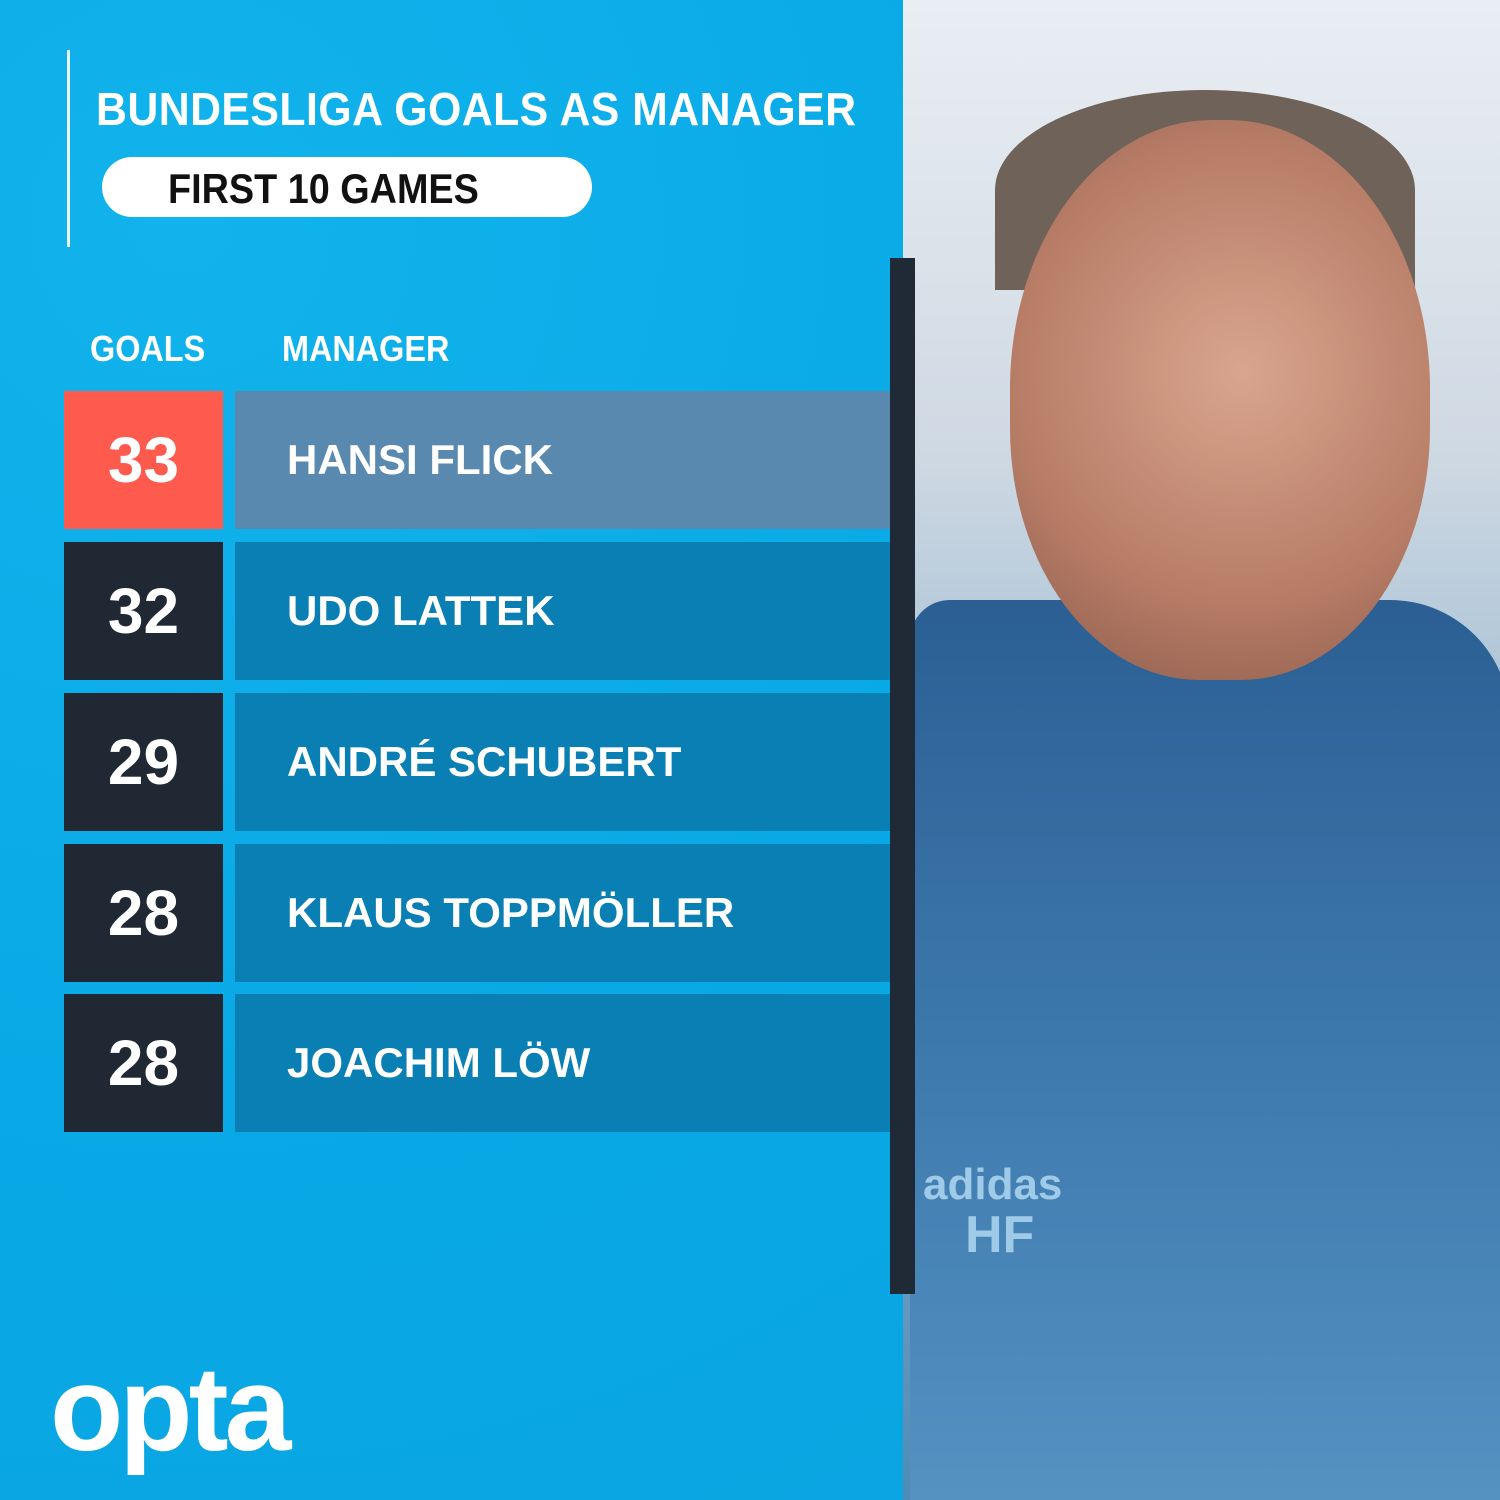  What do you see at coordinates (323, 188) in the screenshot?
I see `subtitle: FIRST 10 GAMES` at bounding box center [323, 188].